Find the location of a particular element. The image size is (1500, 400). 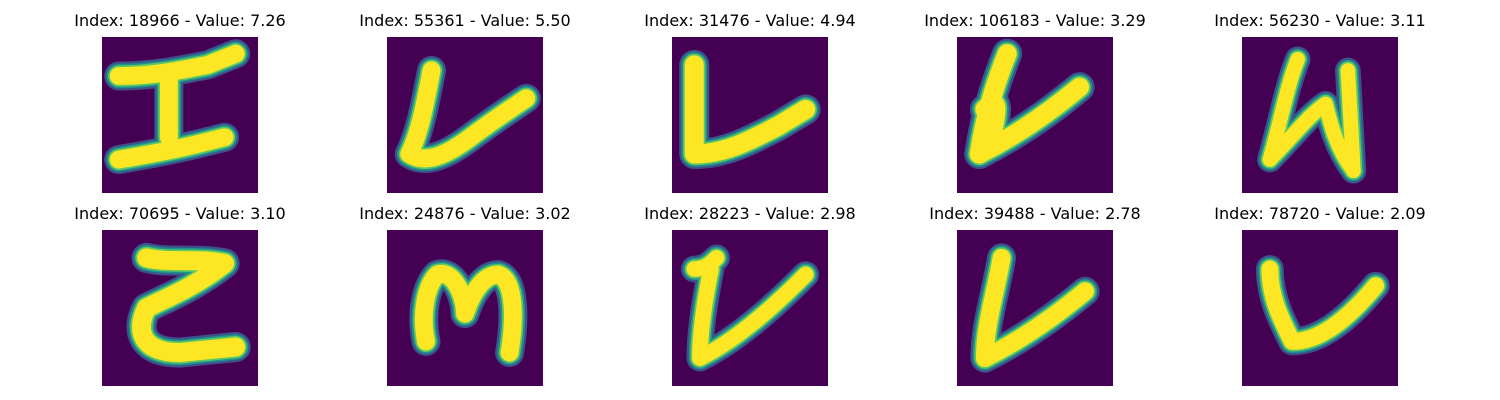

panel-6: Index: 70695 - Value: 3.10 is located at coordinates (180, 294).